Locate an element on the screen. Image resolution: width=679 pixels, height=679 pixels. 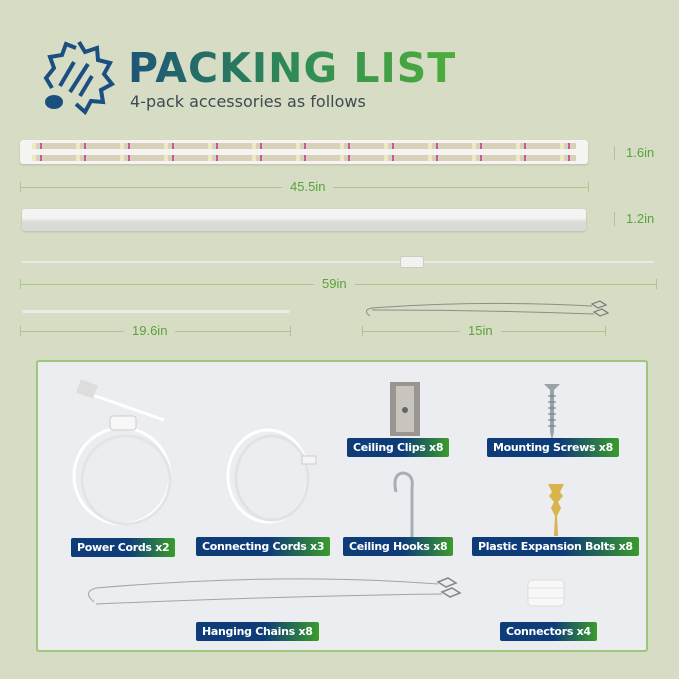
screw-icon is located at coordinates (552, 412).